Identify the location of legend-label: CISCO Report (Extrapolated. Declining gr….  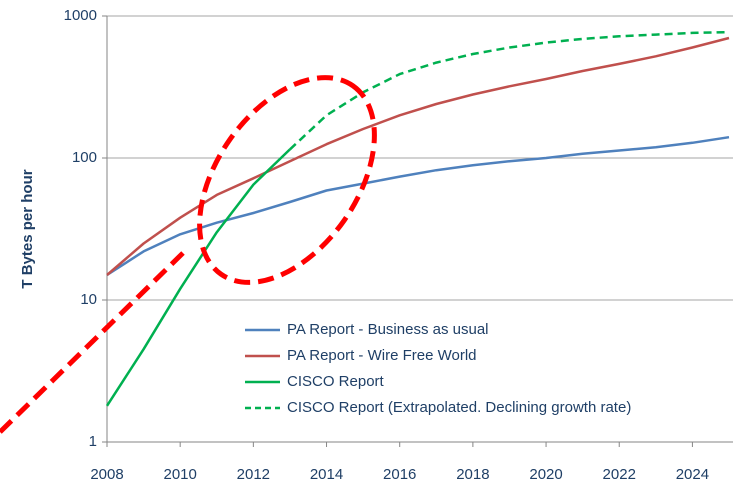
(459, 407).